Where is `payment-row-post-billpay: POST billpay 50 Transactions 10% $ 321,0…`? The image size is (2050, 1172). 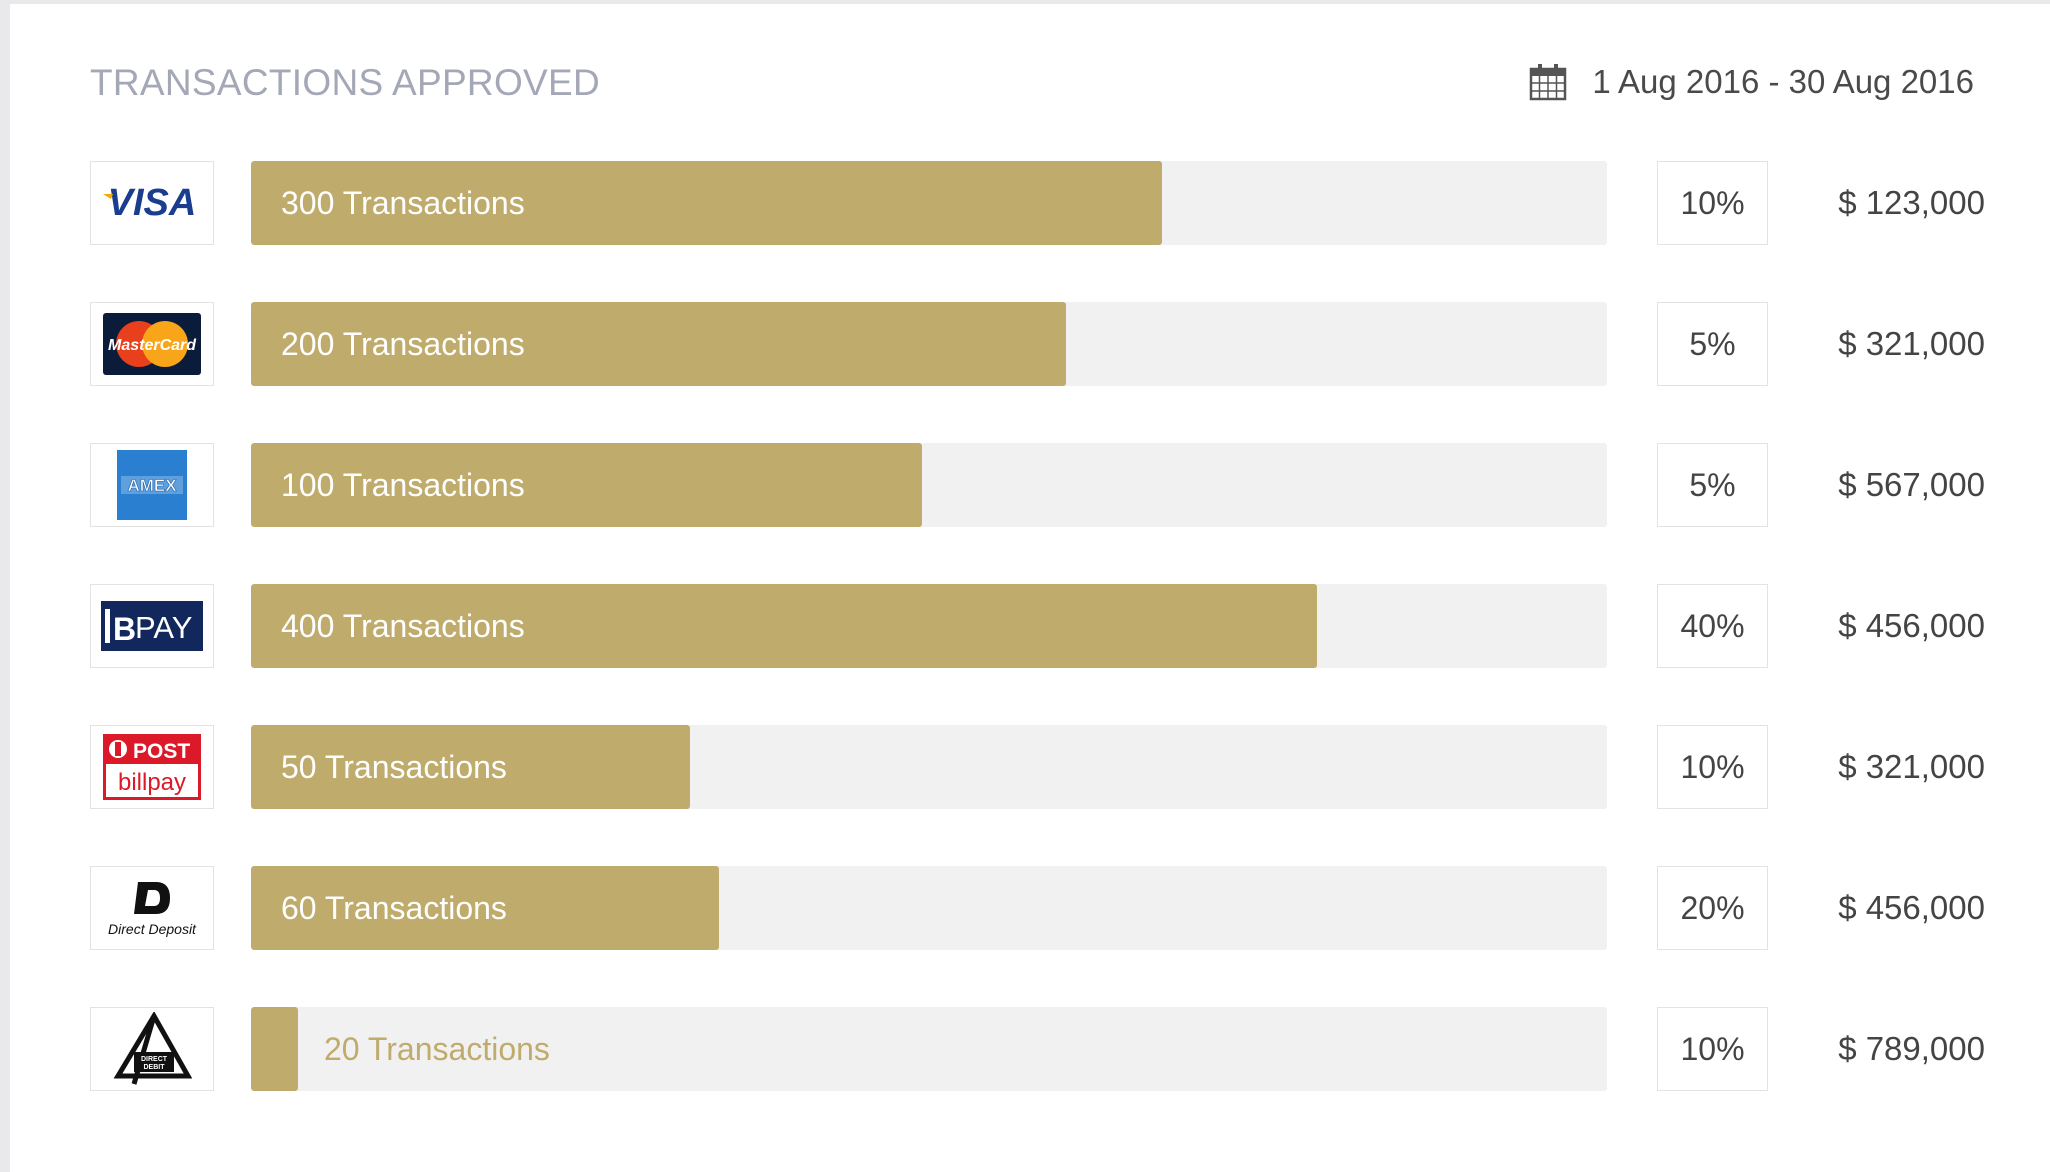 payment-row-post-billpay: POST billpay 50 Transactions 10% $ 321,0… is located at coordinates (1037, 767).